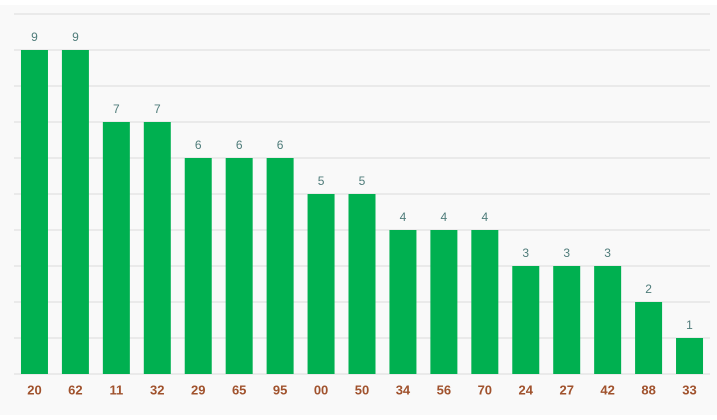 The height and width of the screenshot is (420, 717). I want to click on x-tick-label: 88, so click(648, 389).